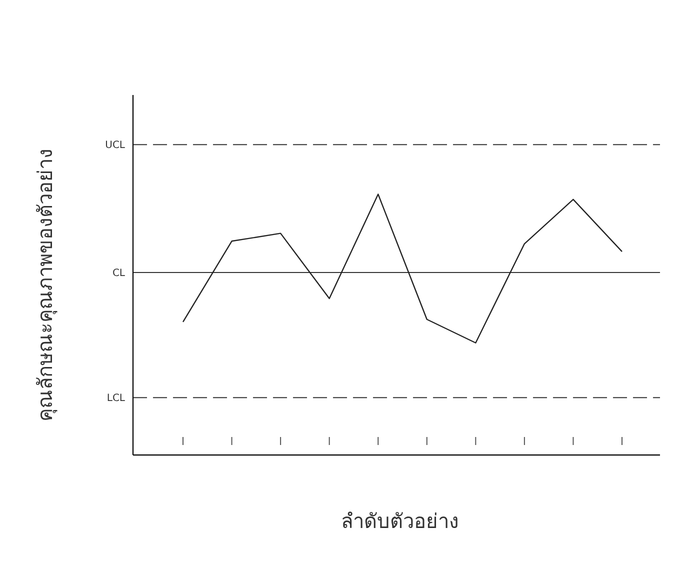  I want to click on y-axis-title: คุณลักษณะคุณภาพของตัวอย่าง, so click(45, 285).